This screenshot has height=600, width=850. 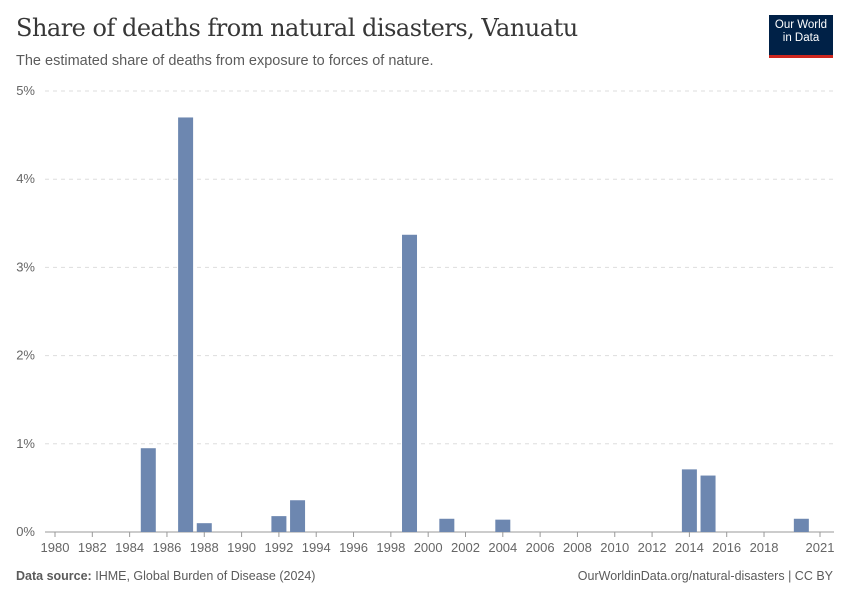 I want to click on bar-2001, so click(x=447, y=525).